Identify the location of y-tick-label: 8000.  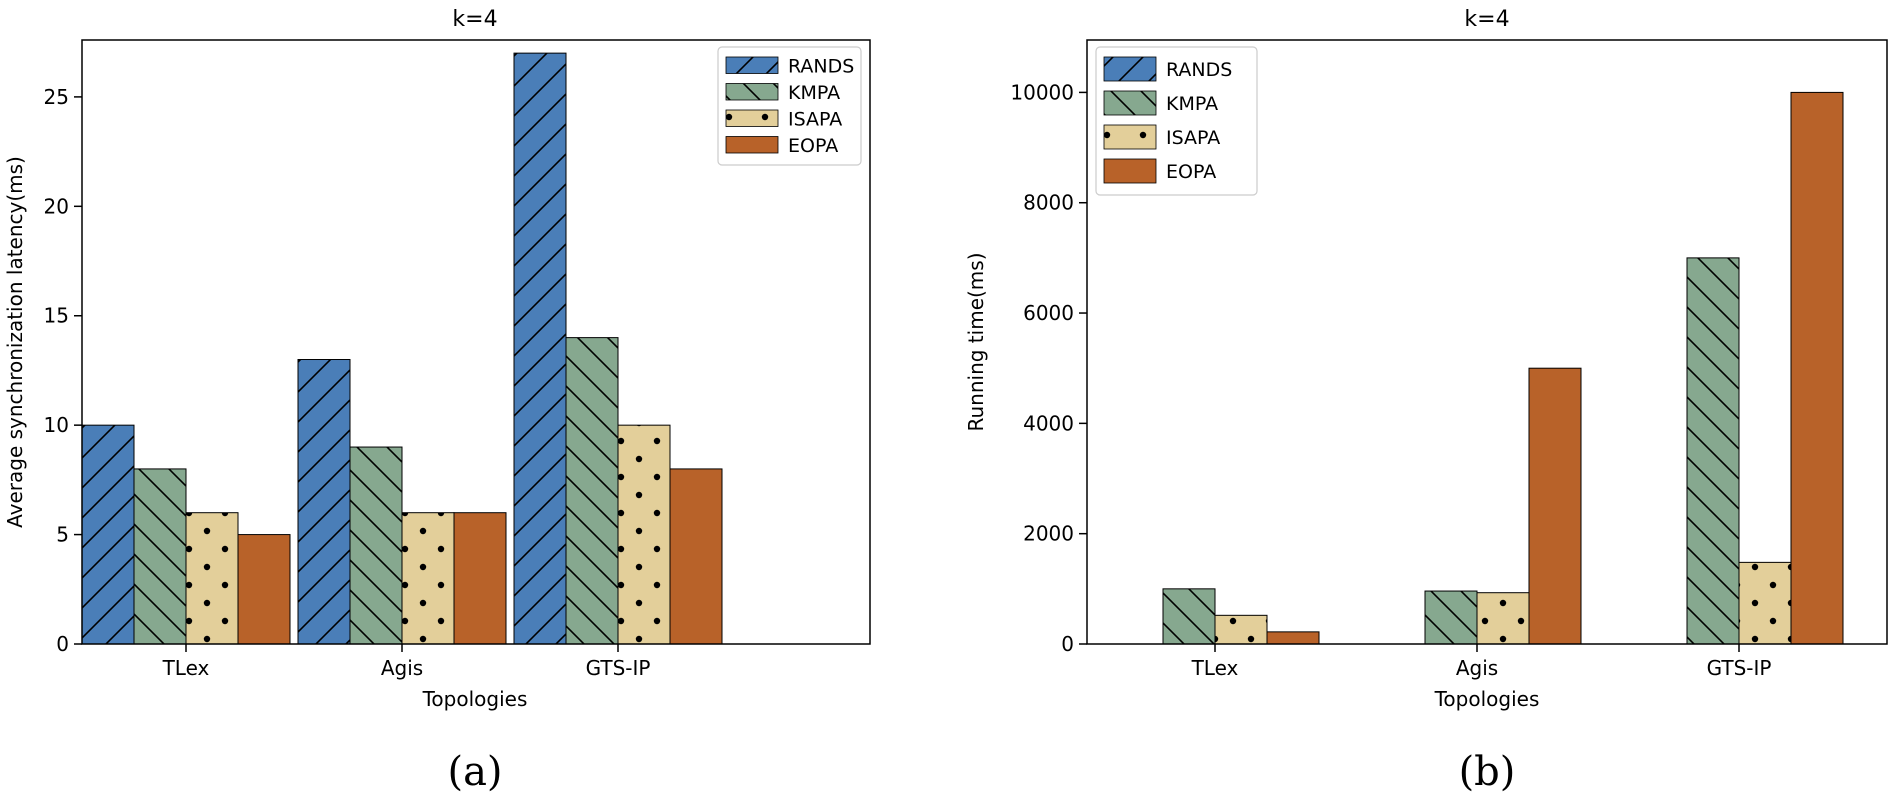
(1048, 203).